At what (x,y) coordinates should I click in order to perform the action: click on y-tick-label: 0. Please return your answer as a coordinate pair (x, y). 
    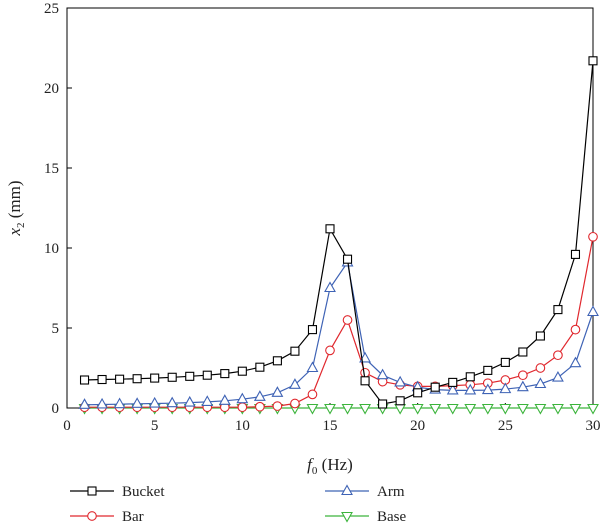
    Looking at the image, I should click on (56, 409).